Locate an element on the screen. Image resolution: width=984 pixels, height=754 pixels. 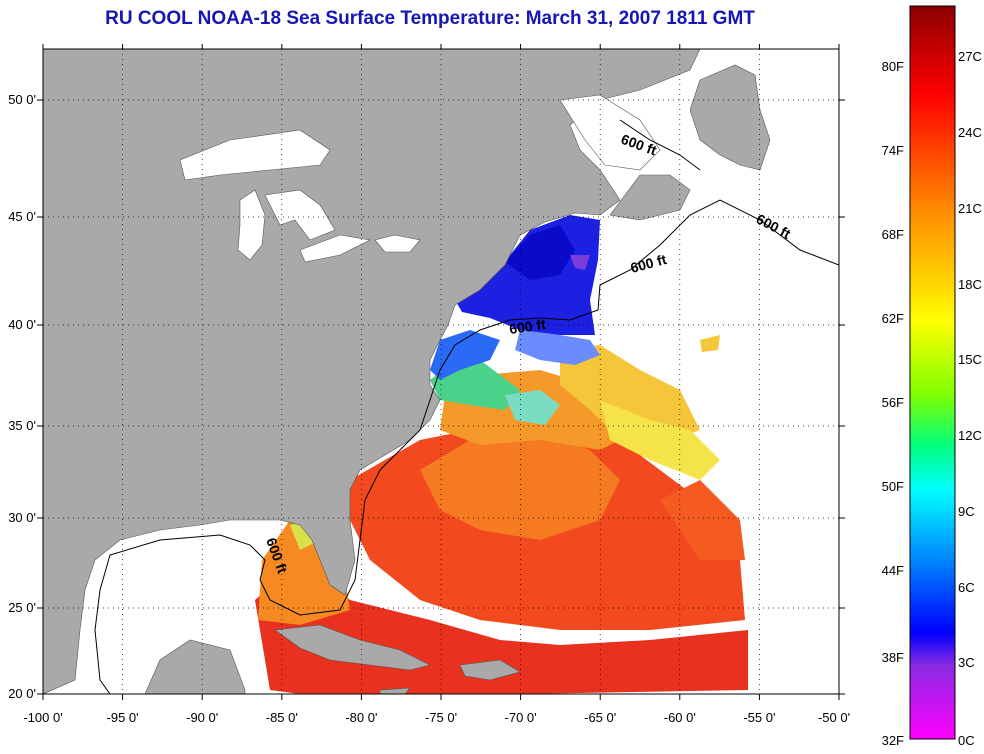
gulf-st-lawrence is located at coordinates (610, 132).